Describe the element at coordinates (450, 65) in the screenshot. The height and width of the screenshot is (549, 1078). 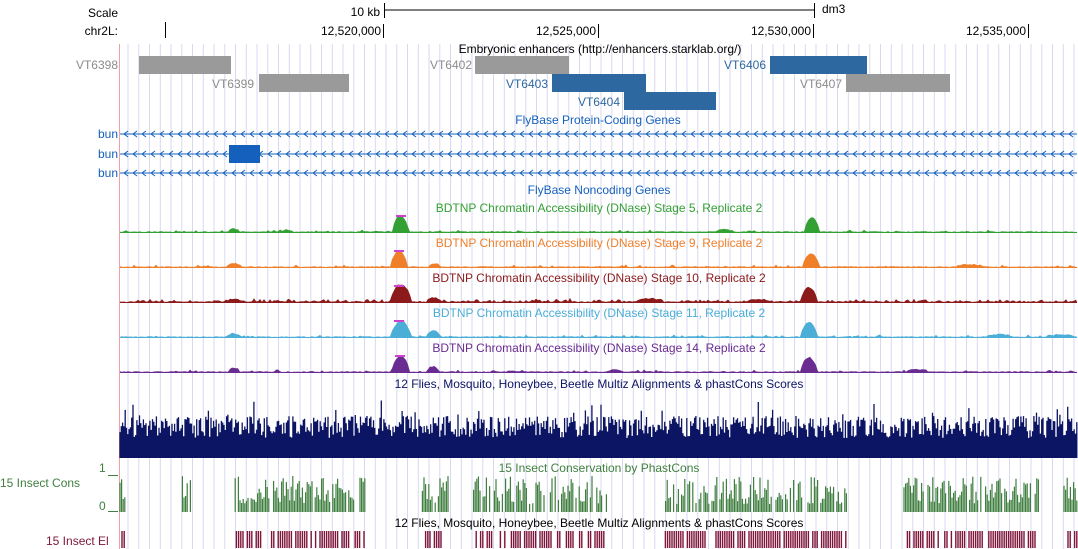
I see `enhancer-label: VT6402` at that location.